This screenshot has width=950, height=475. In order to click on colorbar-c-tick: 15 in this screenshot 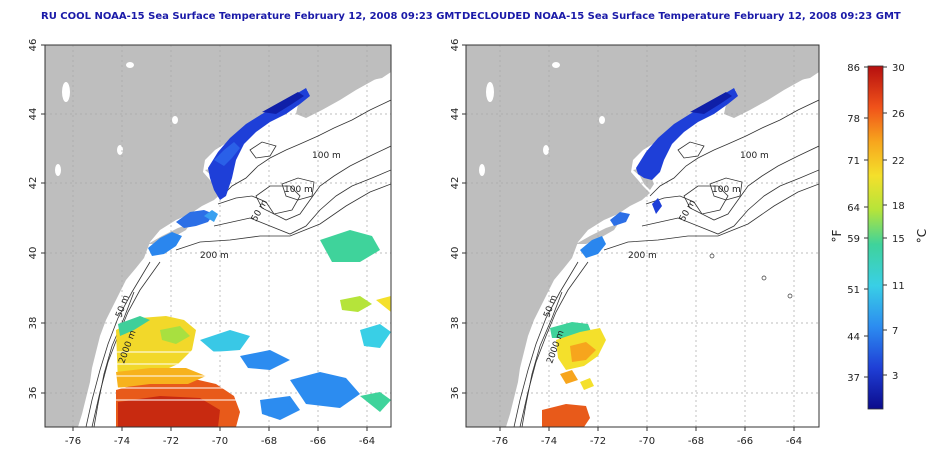, I will do `click(898, 239)`.